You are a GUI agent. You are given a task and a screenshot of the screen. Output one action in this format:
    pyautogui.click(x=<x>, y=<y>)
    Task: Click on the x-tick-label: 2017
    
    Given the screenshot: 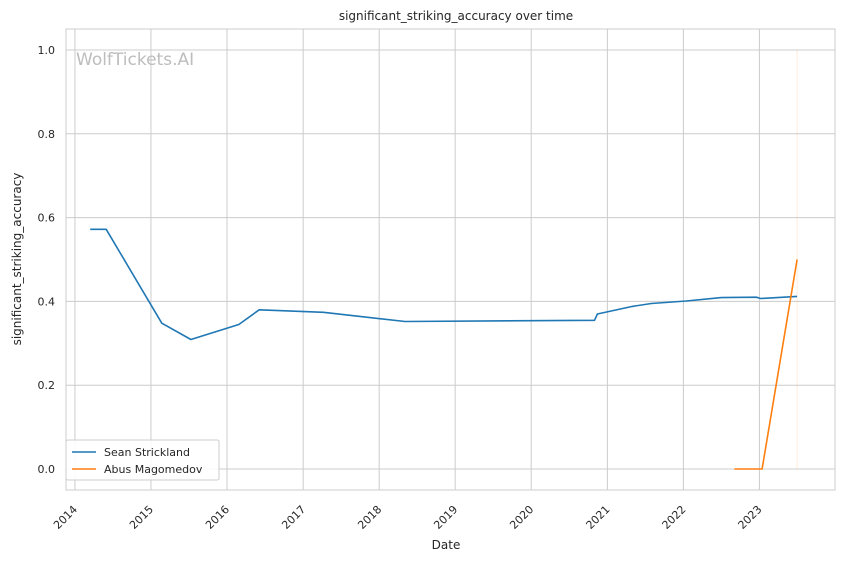 What is the action you would take?
    pyautogui.click(x=293, y=517)
    